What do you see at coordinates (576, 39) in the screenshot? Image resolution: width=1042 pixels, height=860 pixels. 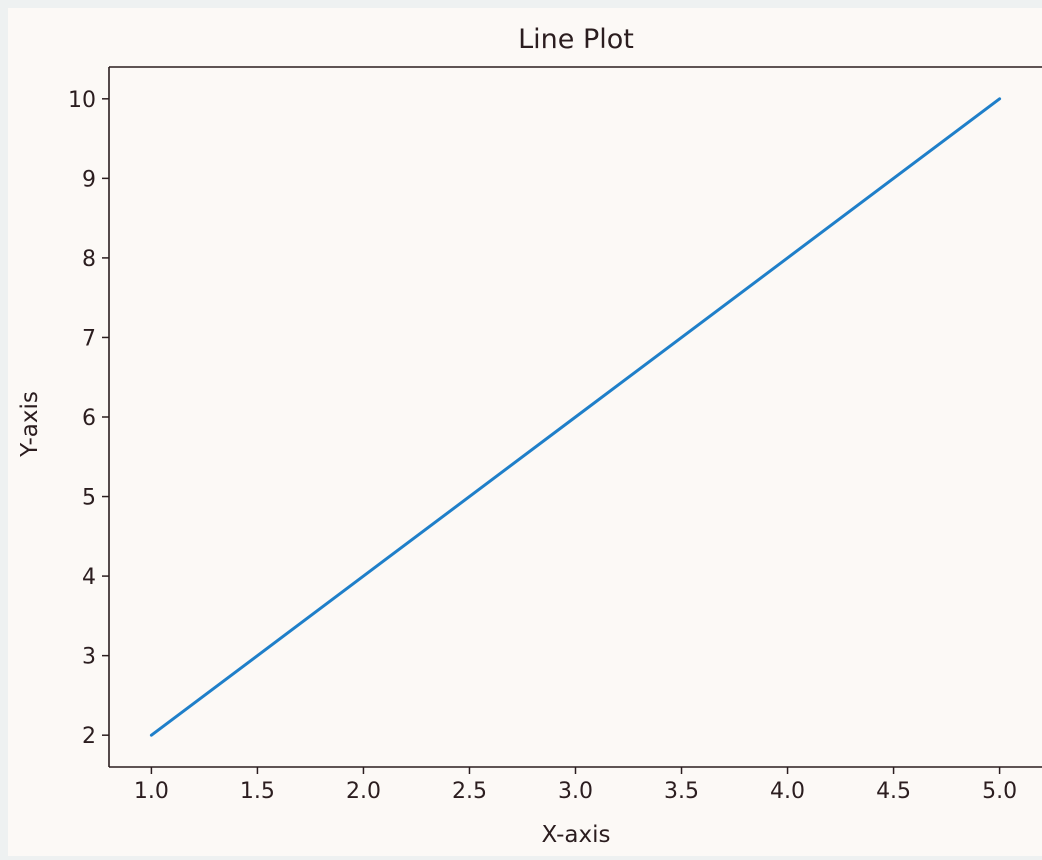 I see `chart-title: Line Plot` at bounding box center [576, 39].